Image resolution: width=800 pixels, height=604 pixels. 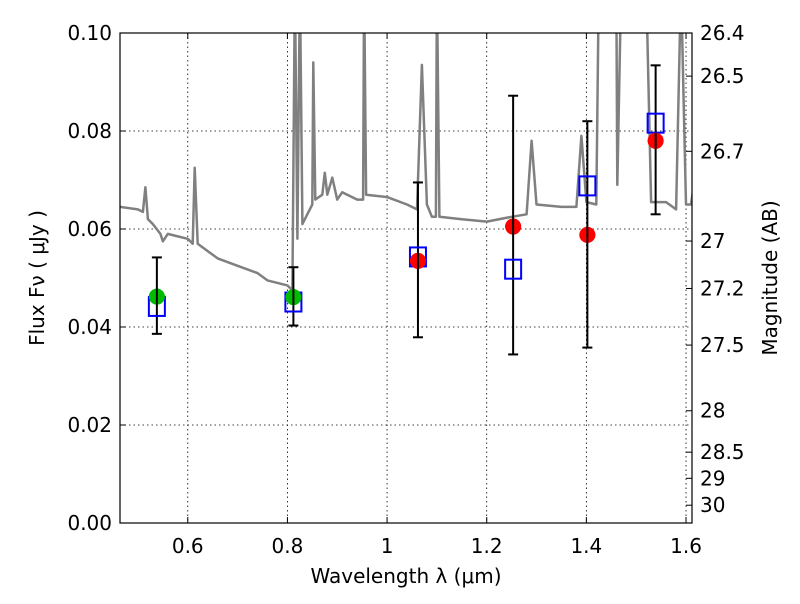 I want to click on y-tick-label: 0.00, so click(x=89, y=523).